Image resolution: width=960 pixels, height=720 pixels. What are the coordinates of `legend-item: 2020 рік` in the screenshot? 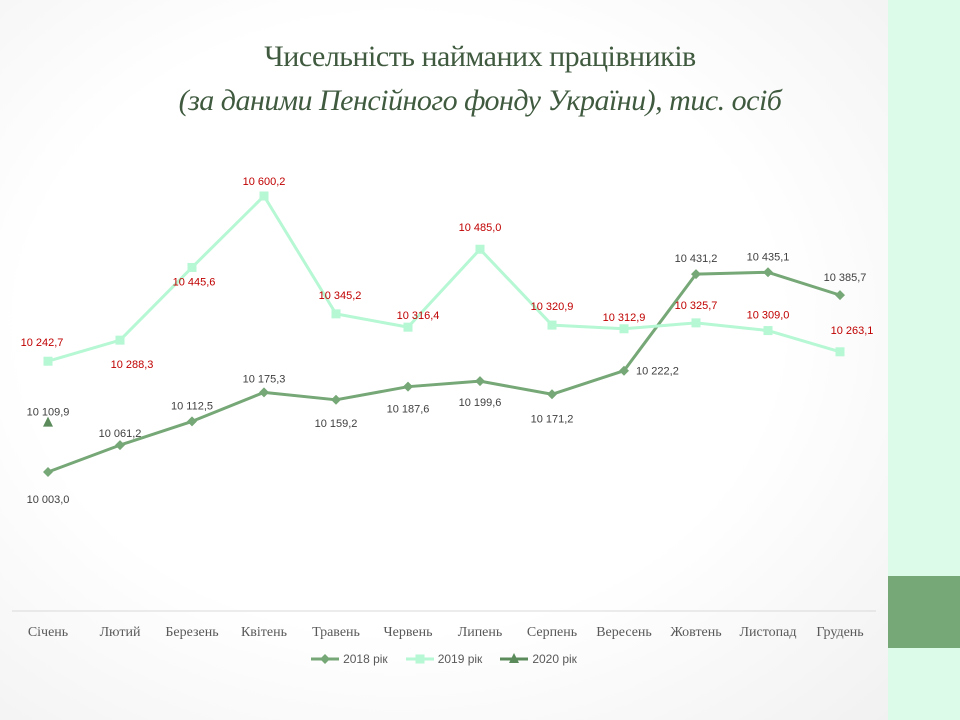 It's located at (538, 659).